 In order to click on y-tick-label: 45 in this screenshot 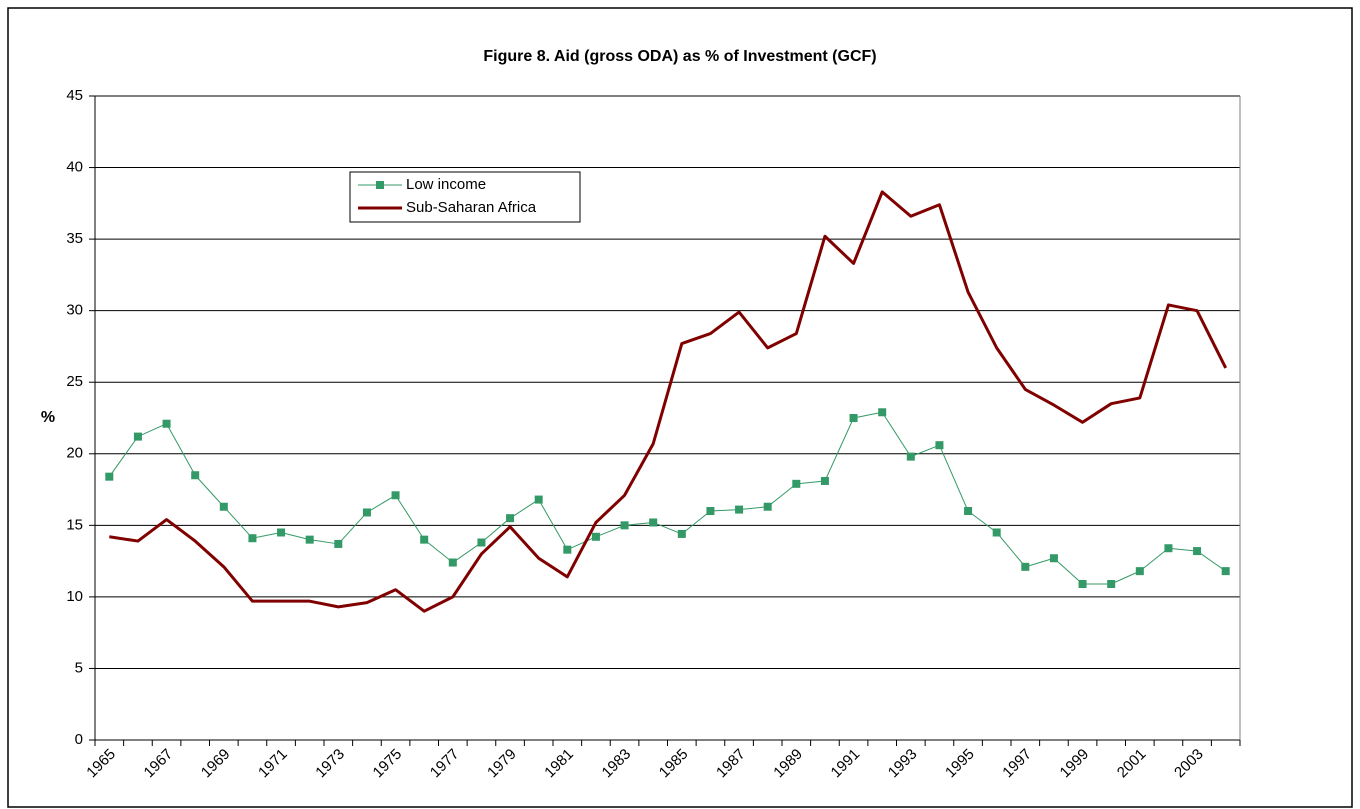, I will do `click(74, 95)`.